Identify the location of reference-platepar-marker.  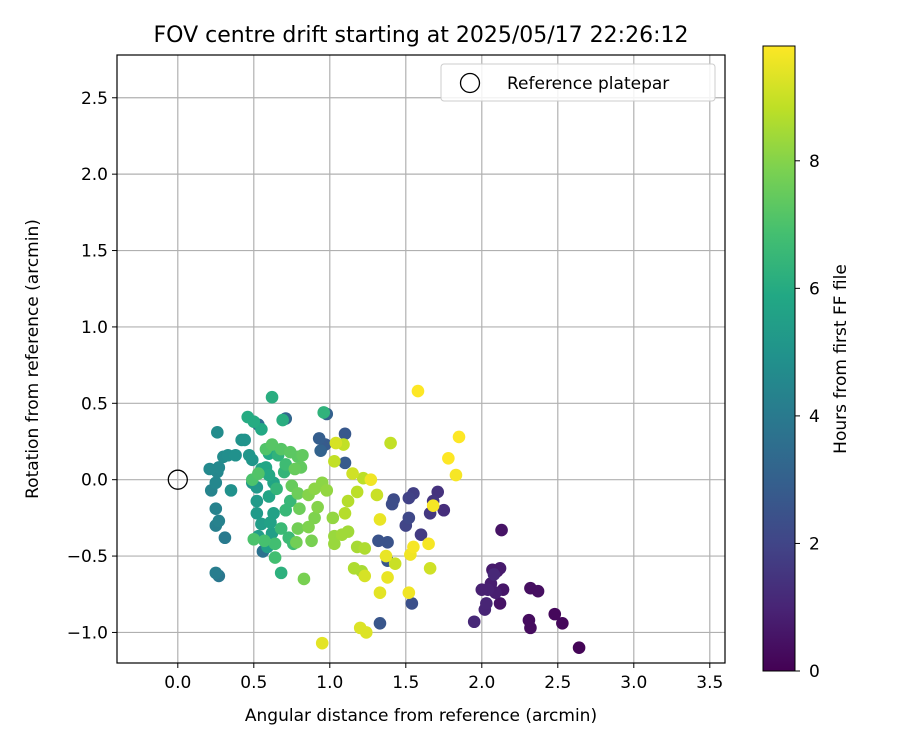
(177, 479).